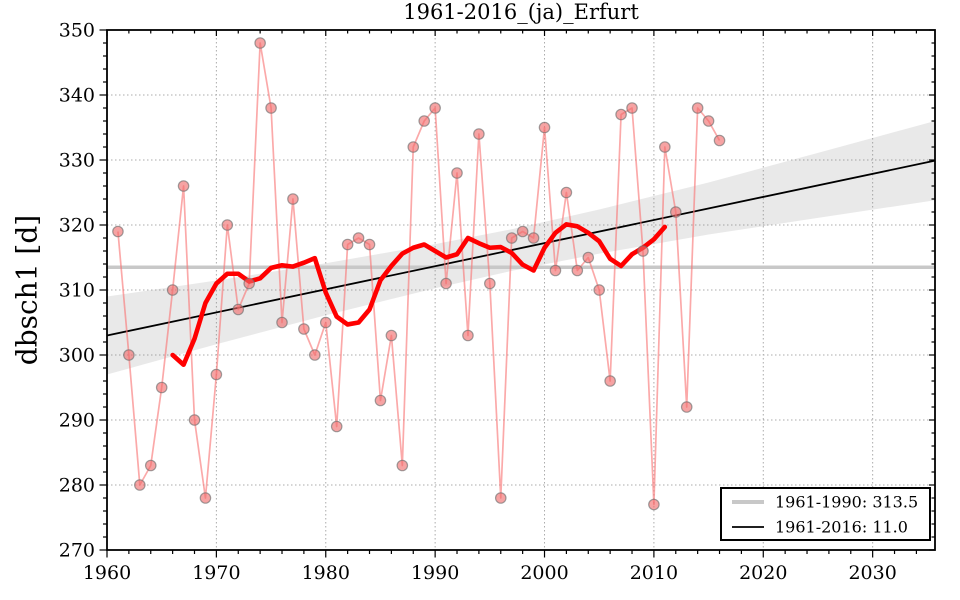  I want to click on y-tick-label: 290, so click(77, 421).